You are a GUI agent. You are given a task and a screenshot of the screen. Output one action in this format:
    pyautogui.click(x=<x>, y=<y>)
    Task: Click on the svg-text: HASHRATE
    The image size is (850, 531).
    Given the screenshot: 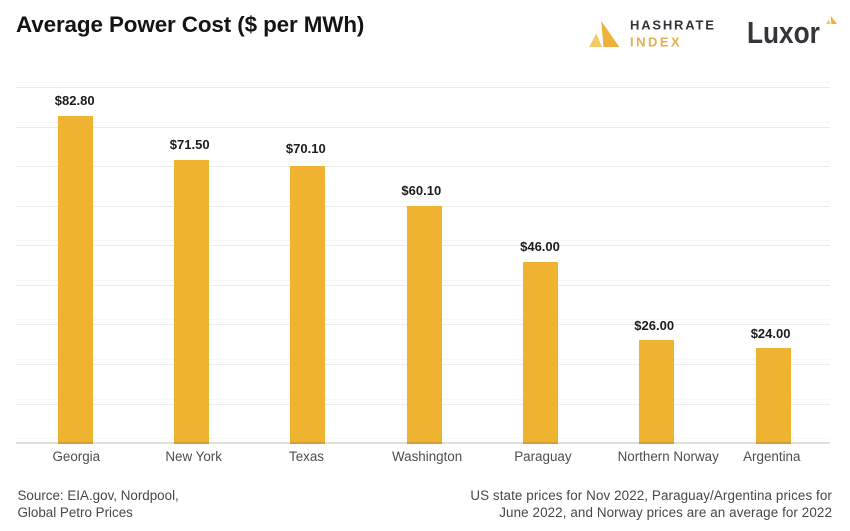 What is the action you would take?
    pyautogui.click(x=673, y=25)
    